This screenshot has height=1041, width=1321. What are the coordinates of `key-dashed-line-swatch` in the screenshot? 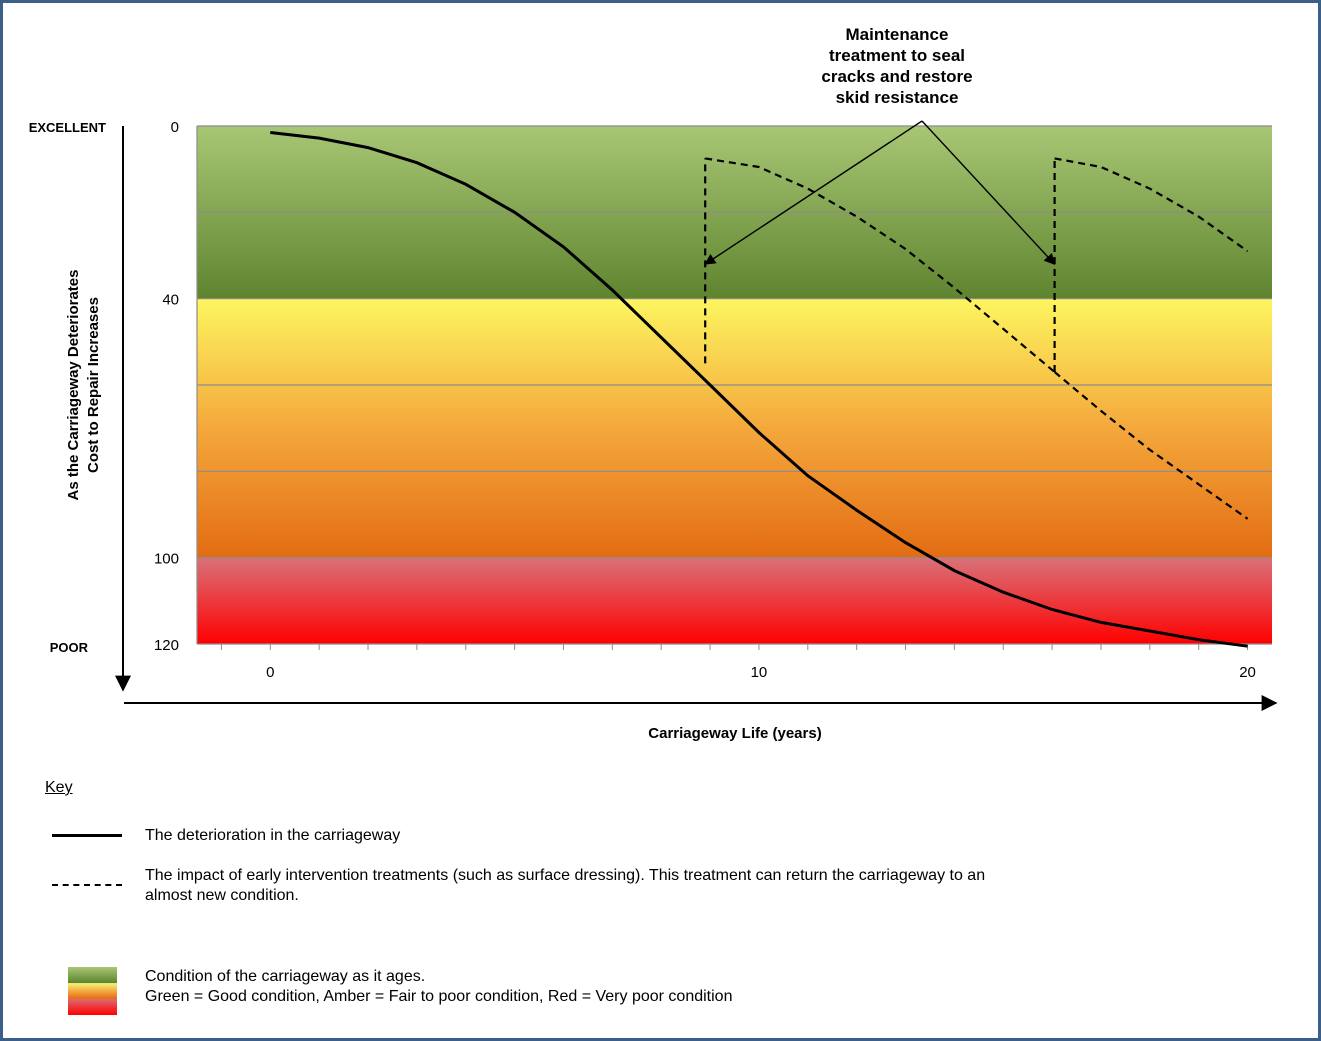 It's located at (87, 885).